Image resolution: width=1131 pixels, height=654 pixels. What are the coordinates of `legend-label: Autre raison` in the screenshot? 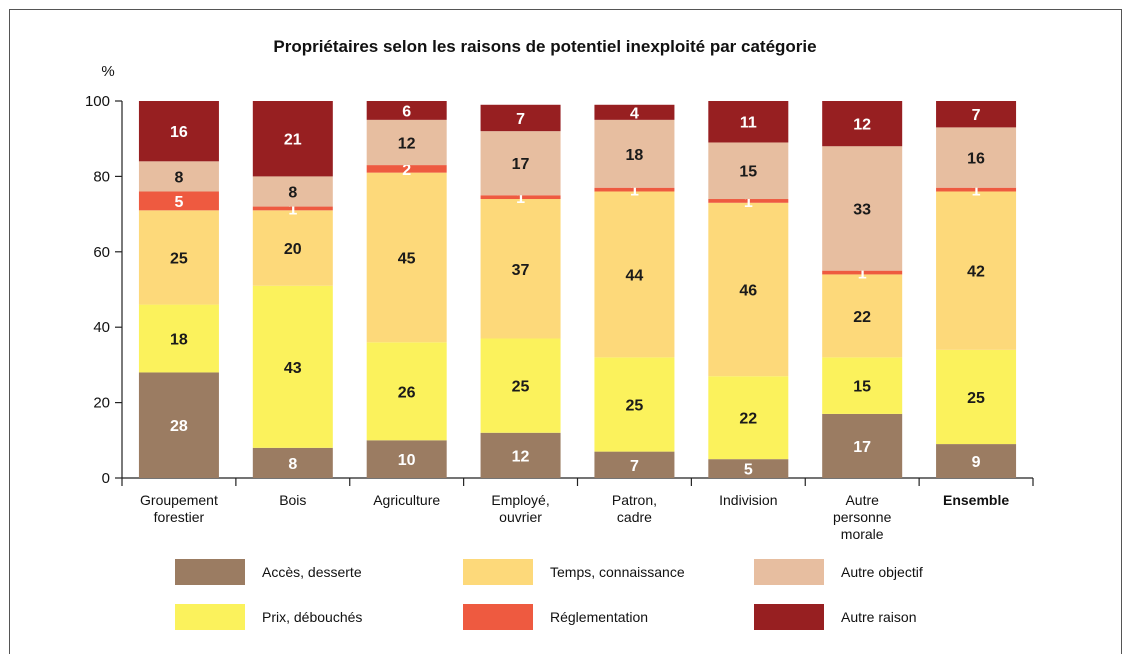 It's located at (878, 617).